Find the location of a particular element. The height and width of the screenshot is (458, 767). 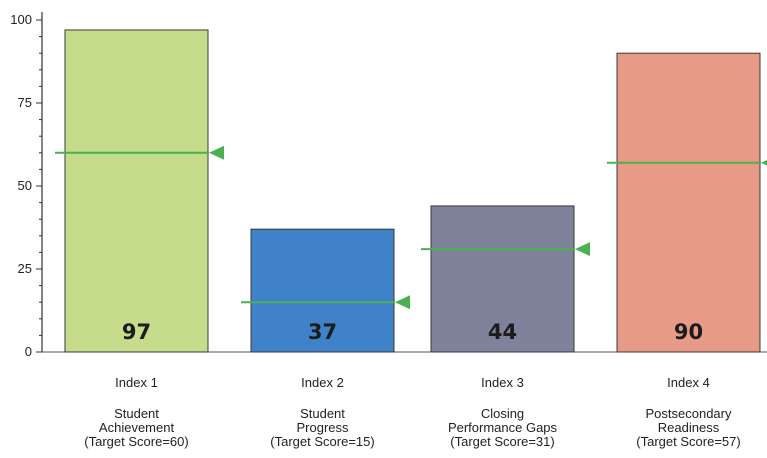

category-name-line: Readiness is located at coordinates (689, 427).